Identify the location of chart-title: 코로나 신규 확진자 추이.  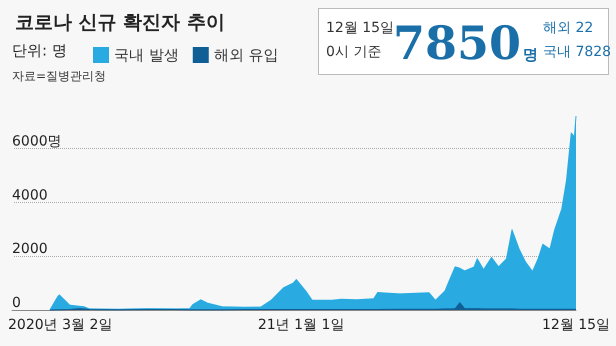
(120, 23).